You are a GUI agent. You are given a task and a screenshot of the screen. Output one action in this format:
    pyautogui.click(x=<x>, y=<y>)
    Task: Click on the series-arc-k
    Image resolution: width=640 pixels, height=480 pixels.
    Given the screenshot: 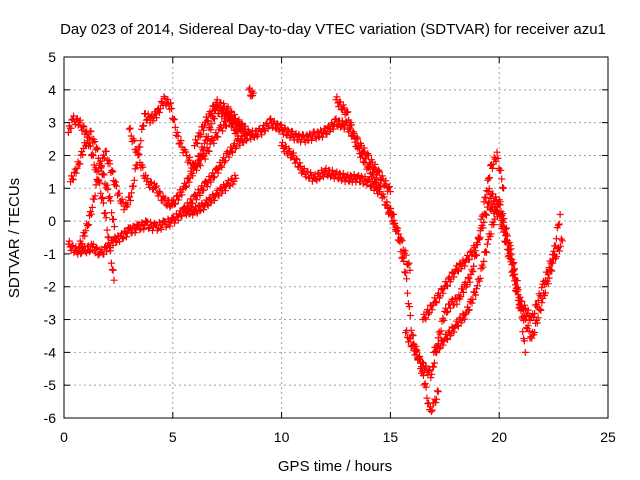 What is the action you would take?
    pyautogui.click(x=412, y=306)
    